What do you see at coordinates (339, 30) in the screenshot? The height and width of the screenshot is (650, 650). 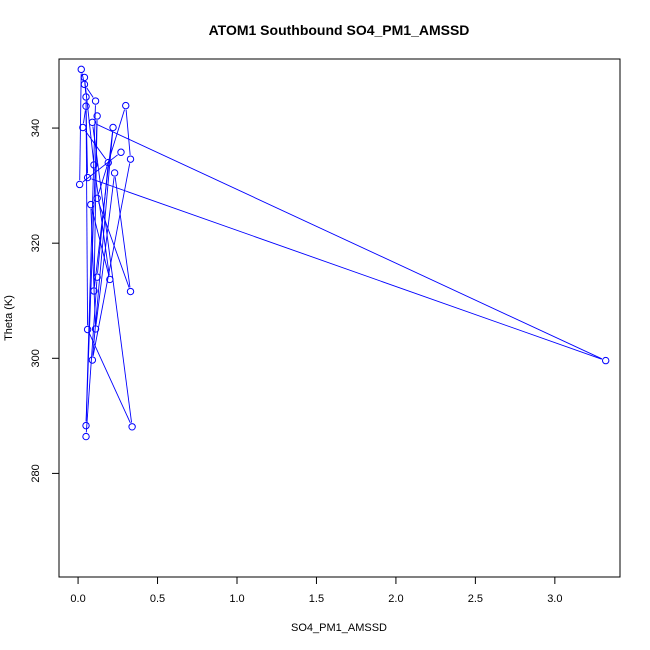 I see `chart-title: ATOM1 Southbound SO4_PM1_AMSSD` at bounding box center [339, 30].